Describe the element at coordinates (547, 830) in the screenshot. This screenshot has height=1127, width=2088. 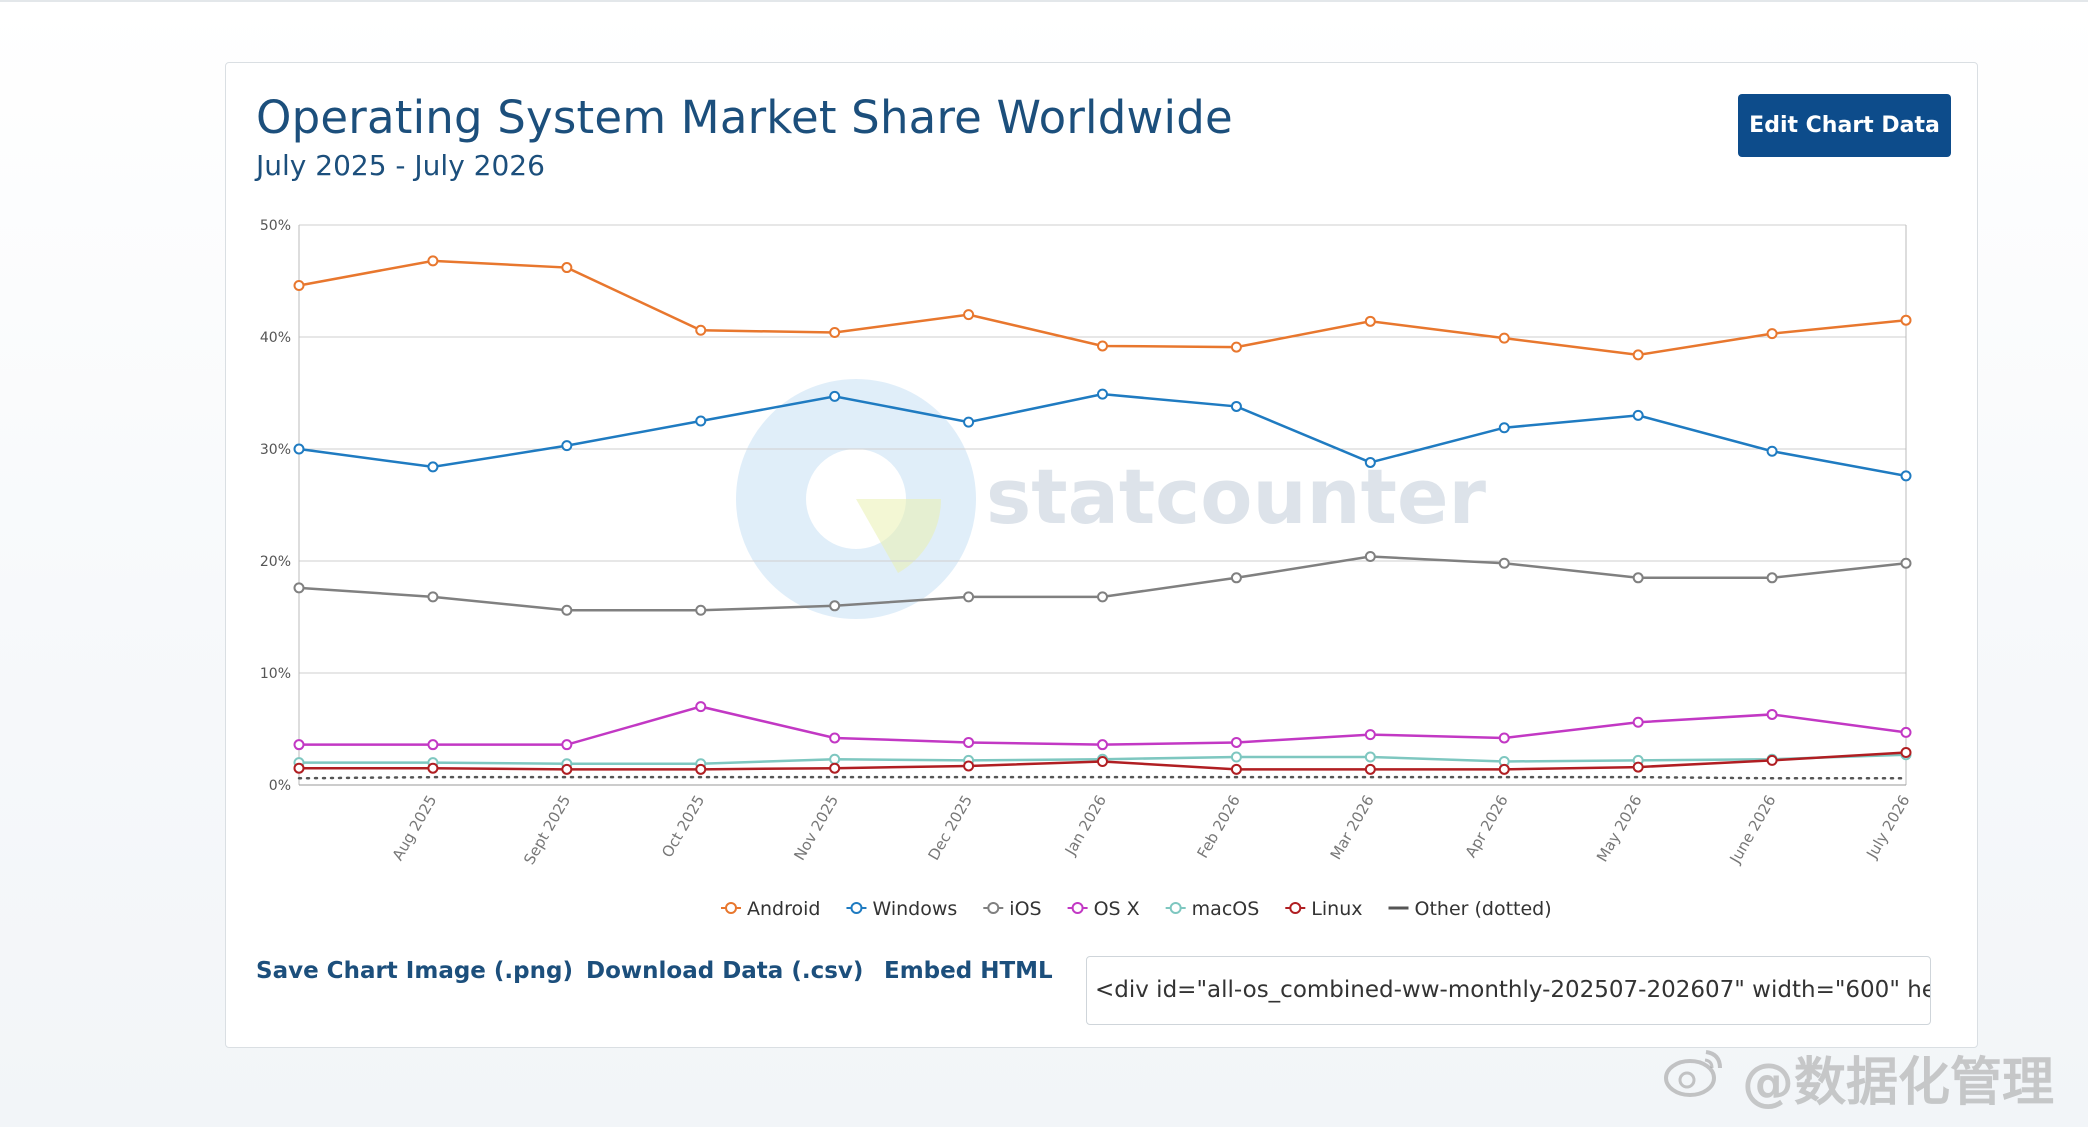
I see `x-tick-label: Sept 2025` at that location.